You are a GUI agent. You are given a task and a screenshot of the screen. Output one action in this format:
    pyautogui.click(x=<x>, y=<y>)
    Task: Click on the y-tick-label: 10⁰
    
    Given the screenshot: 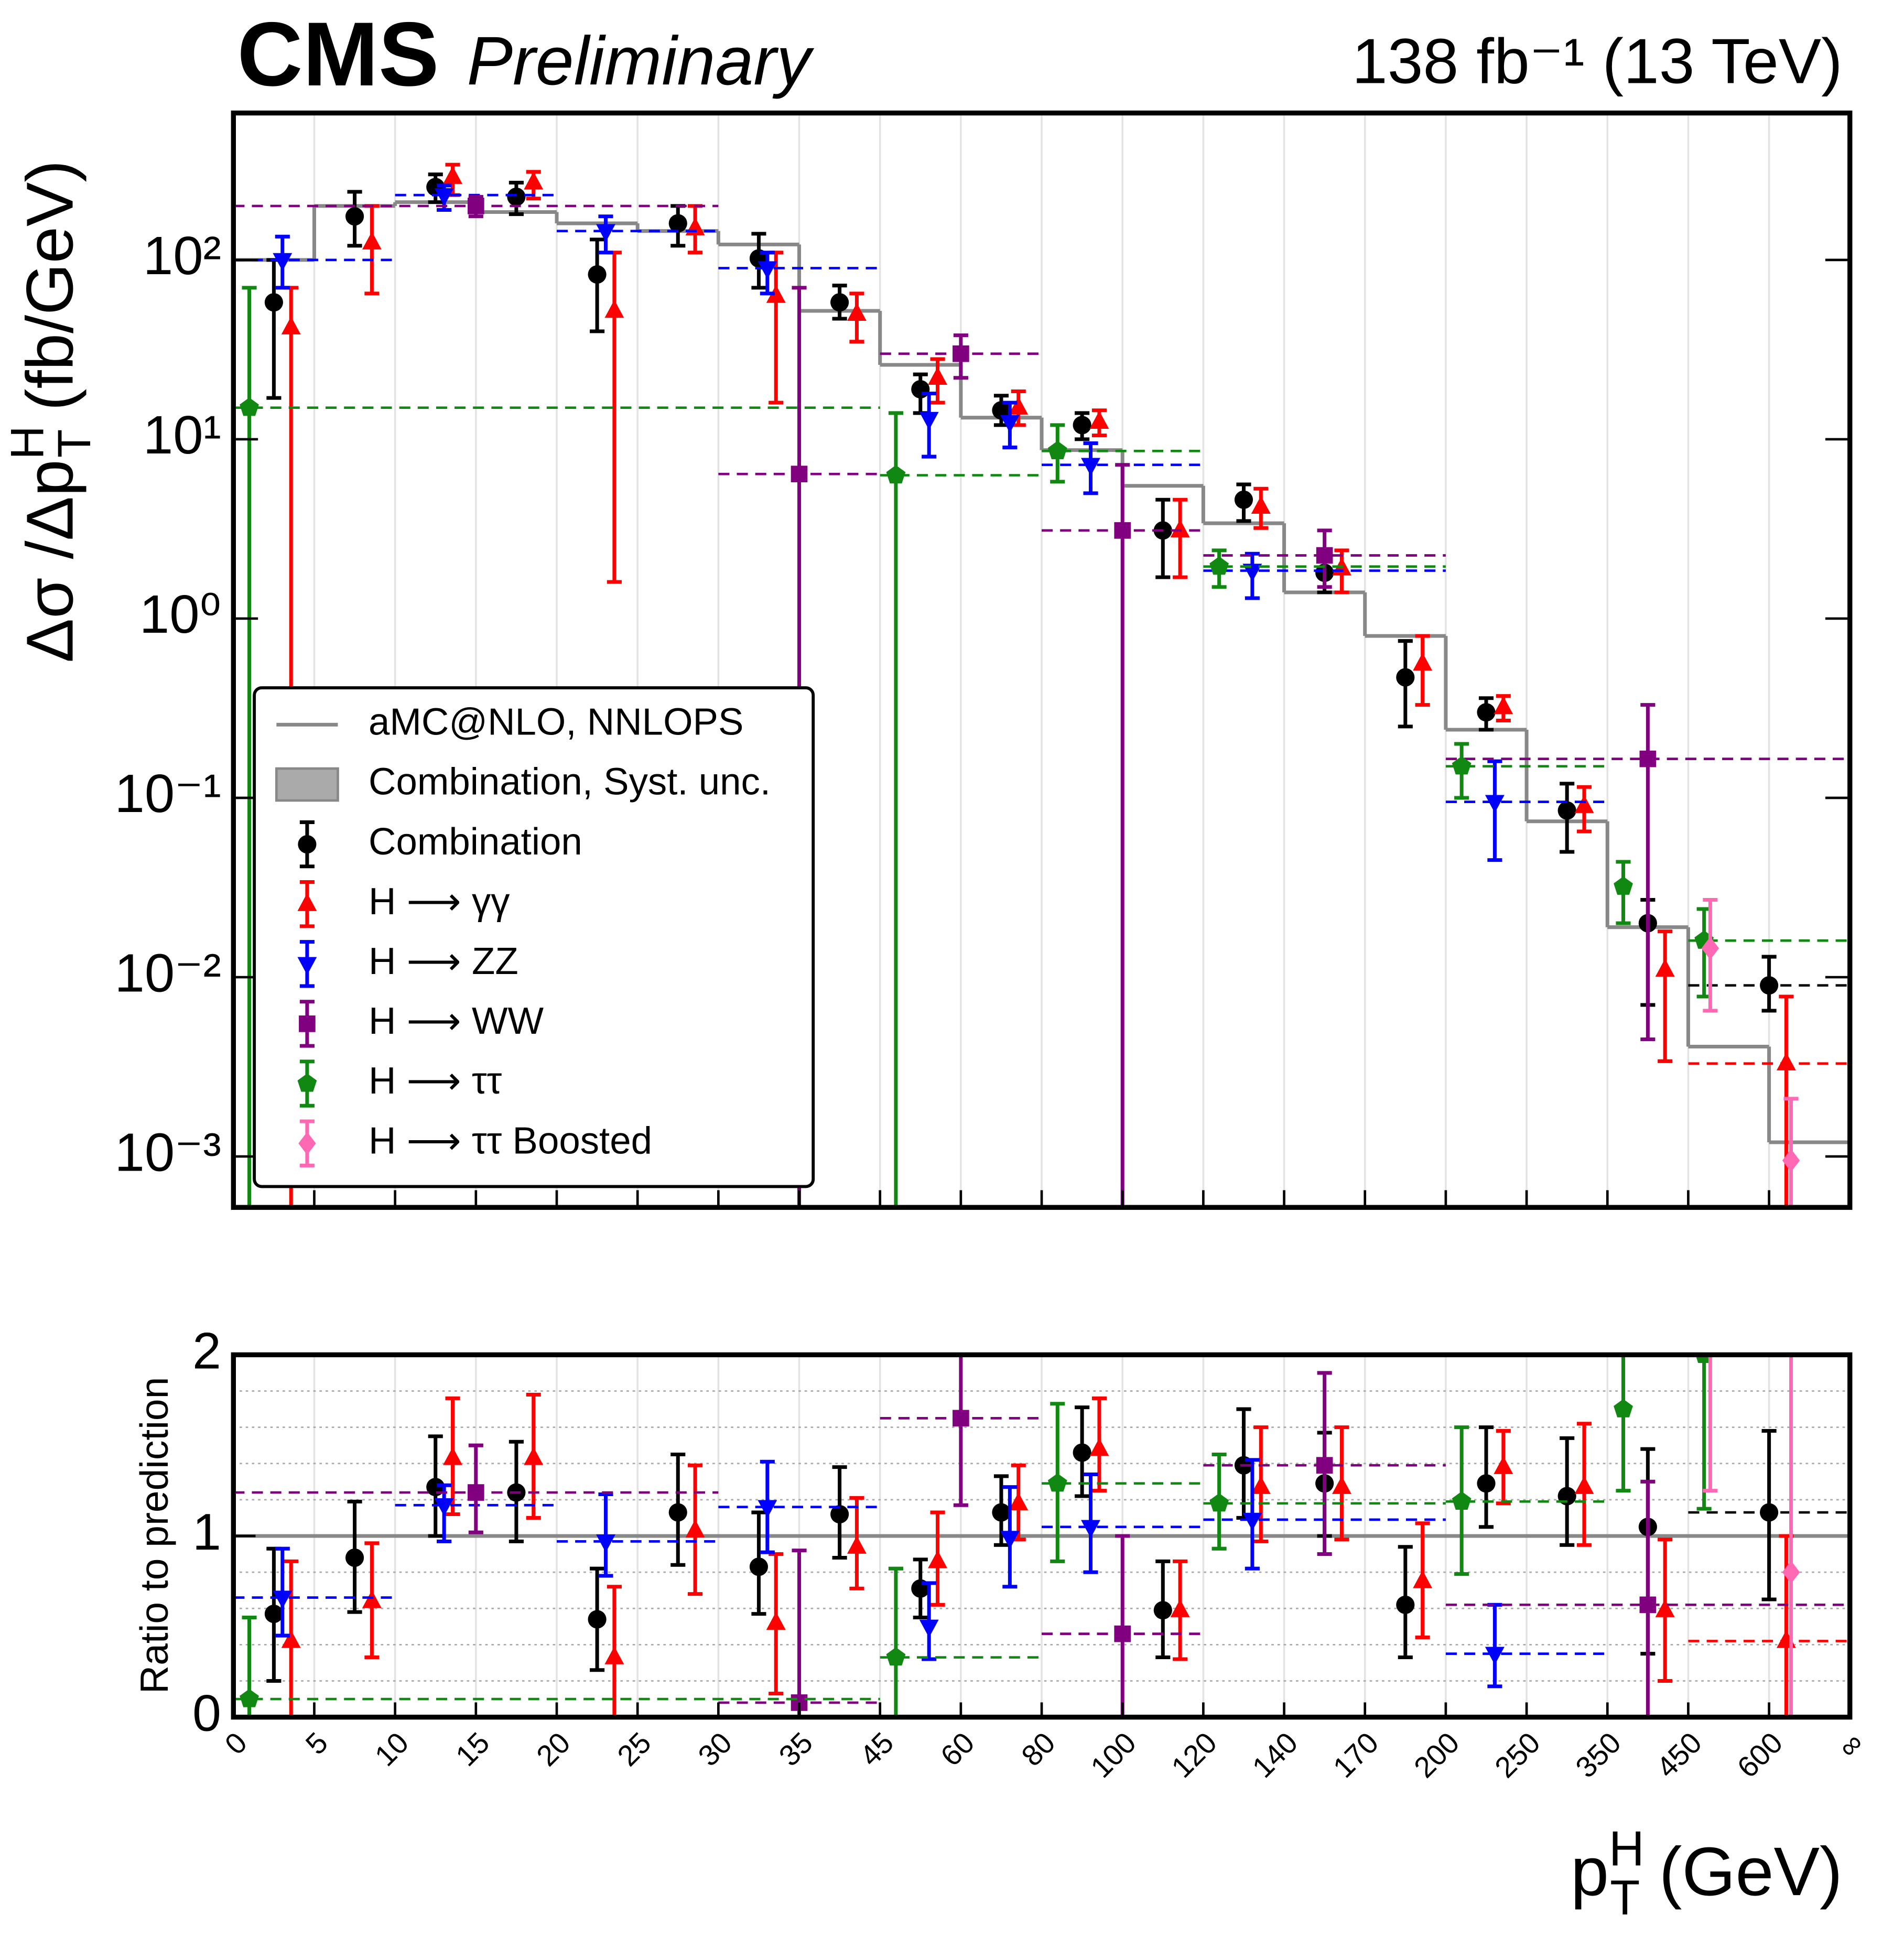 What is the action you would take?
    pyautogui.click(x=180, y=614)
    